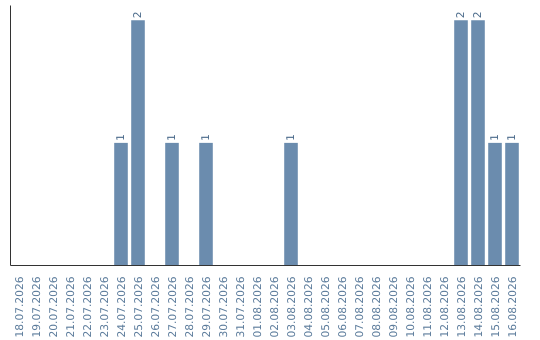 The image size is (540, 340). What do you see at coordinates (393, 307) in the screenshot?
I see `x-tick-label: 09.08.2026` at bounding box center [393, 307].